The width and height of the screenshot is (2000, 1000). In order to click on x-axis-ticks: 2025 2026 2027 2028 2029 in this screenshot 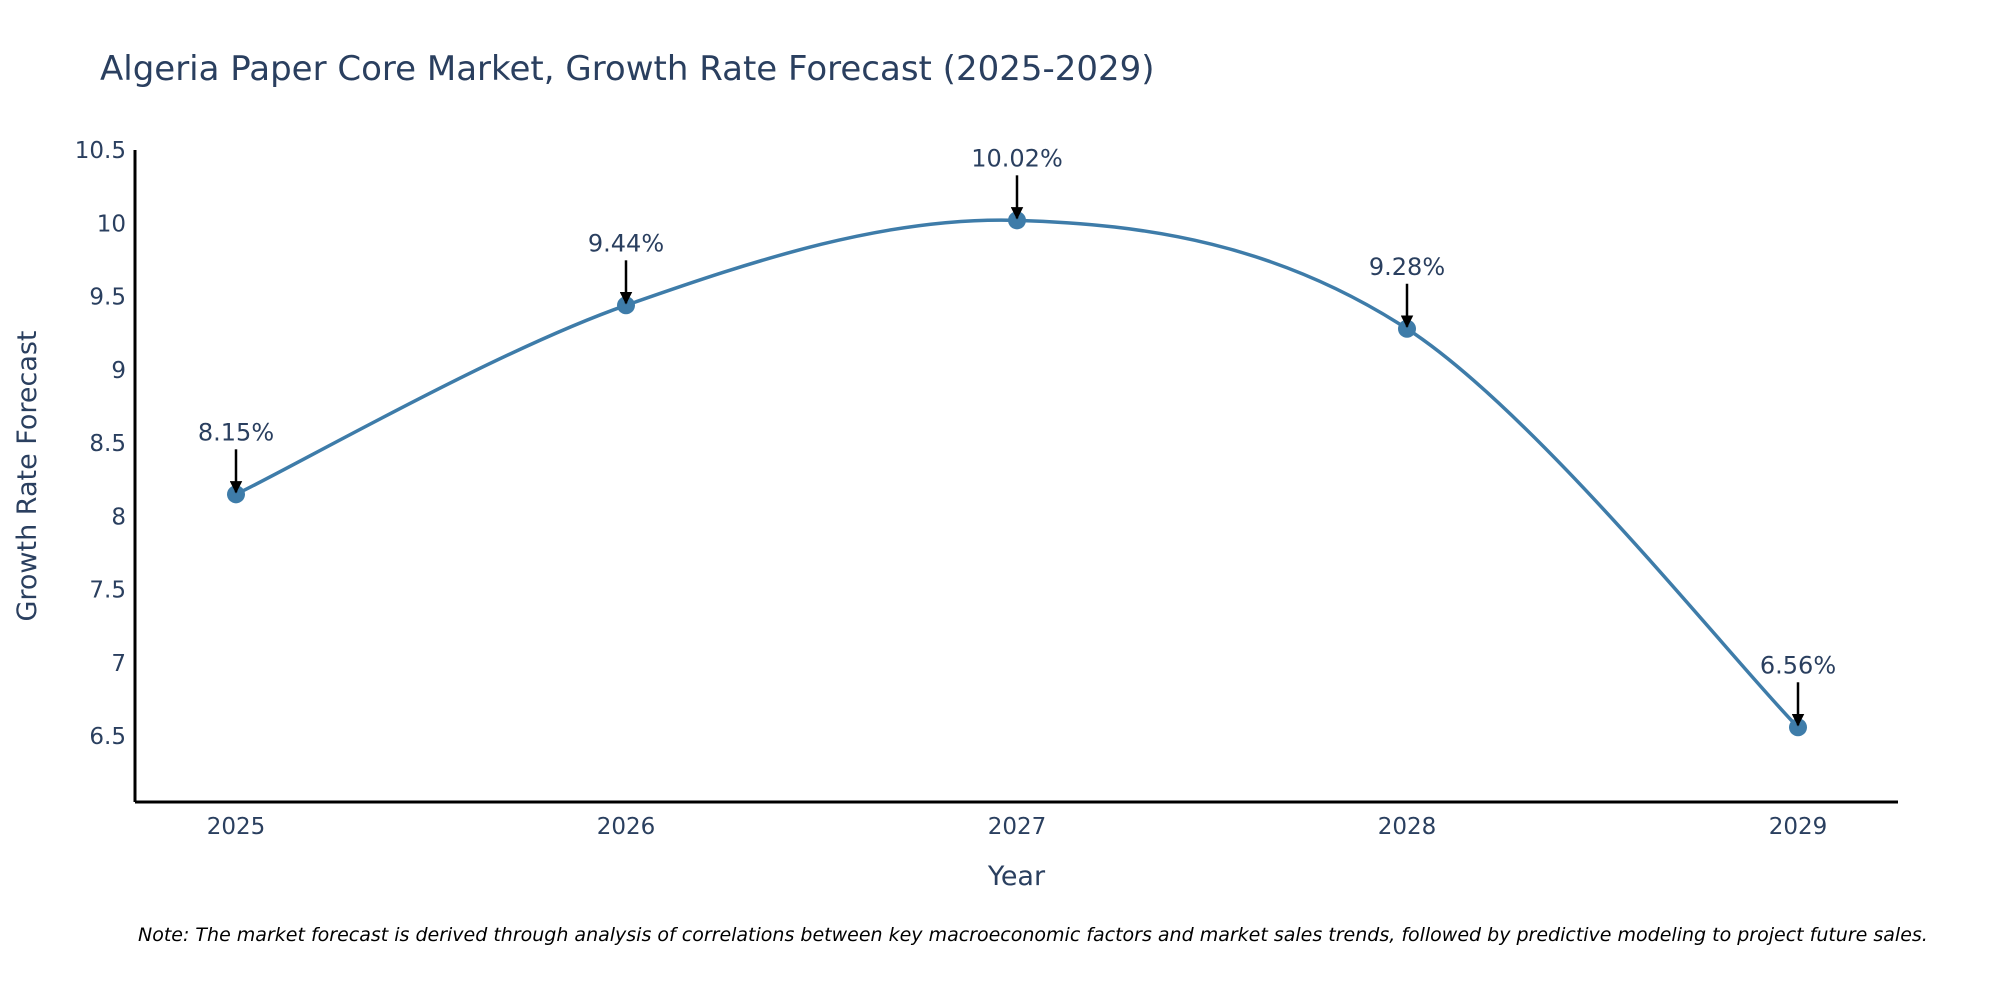, I will do `click(1017, 827)`.